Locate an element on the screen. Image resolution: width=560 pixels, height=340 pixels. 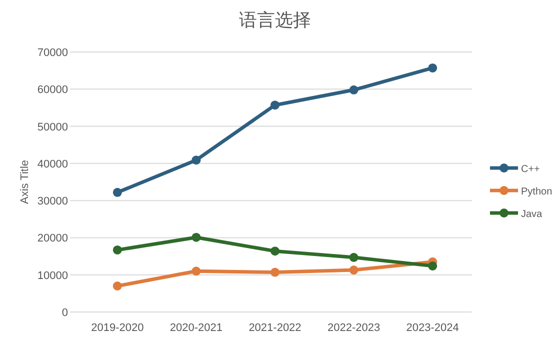
legend-label: Python is located at coordinates (536, 192).